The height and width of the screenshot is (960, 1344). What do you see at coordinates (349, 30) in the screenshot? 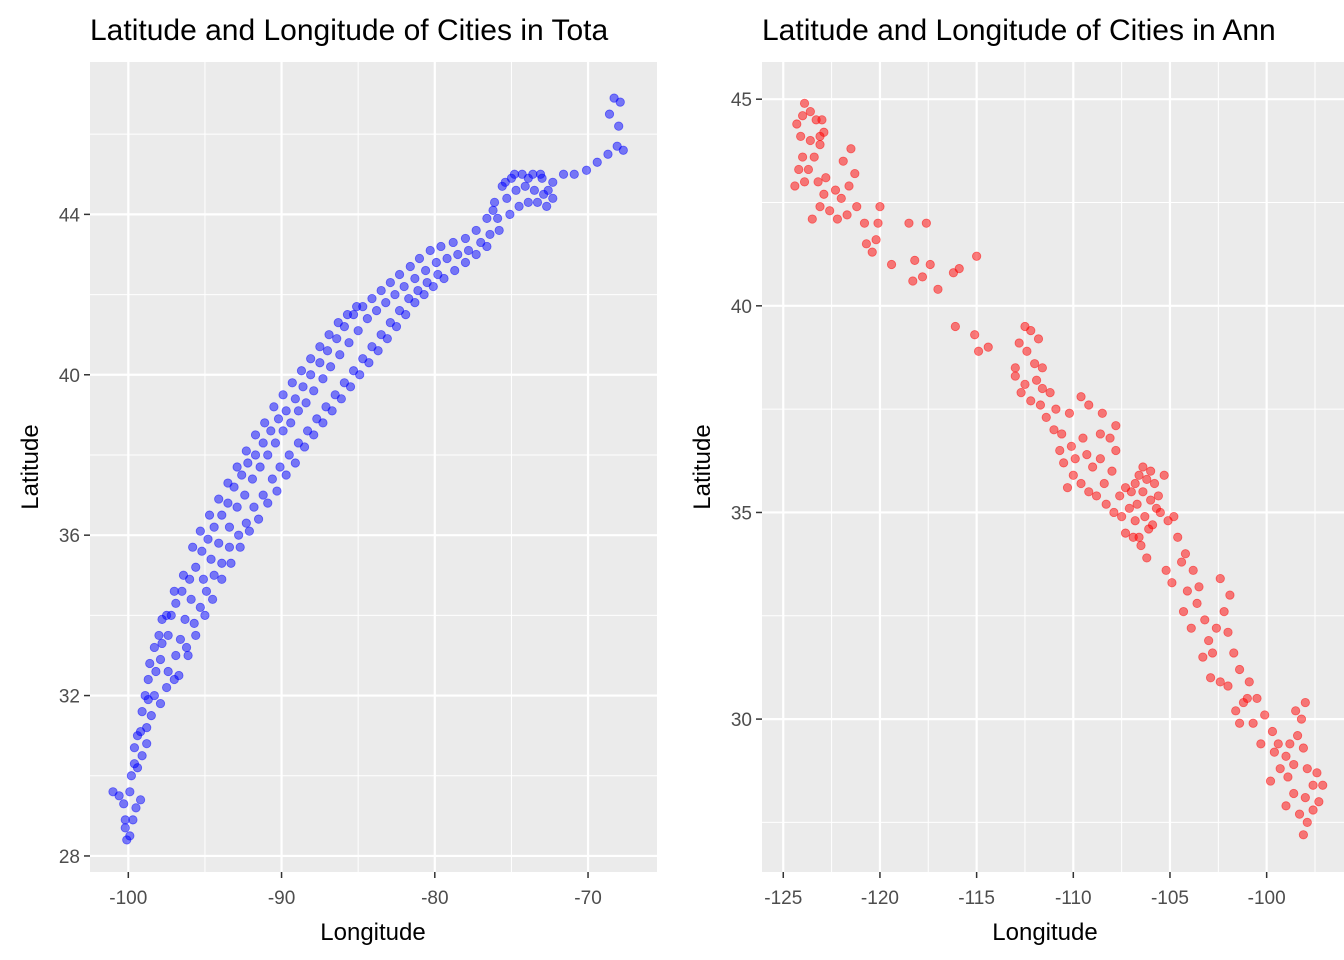
I see `left-panel-title: Latitude and Longitude of Cities in Tota` at bounding box center [349, 30].